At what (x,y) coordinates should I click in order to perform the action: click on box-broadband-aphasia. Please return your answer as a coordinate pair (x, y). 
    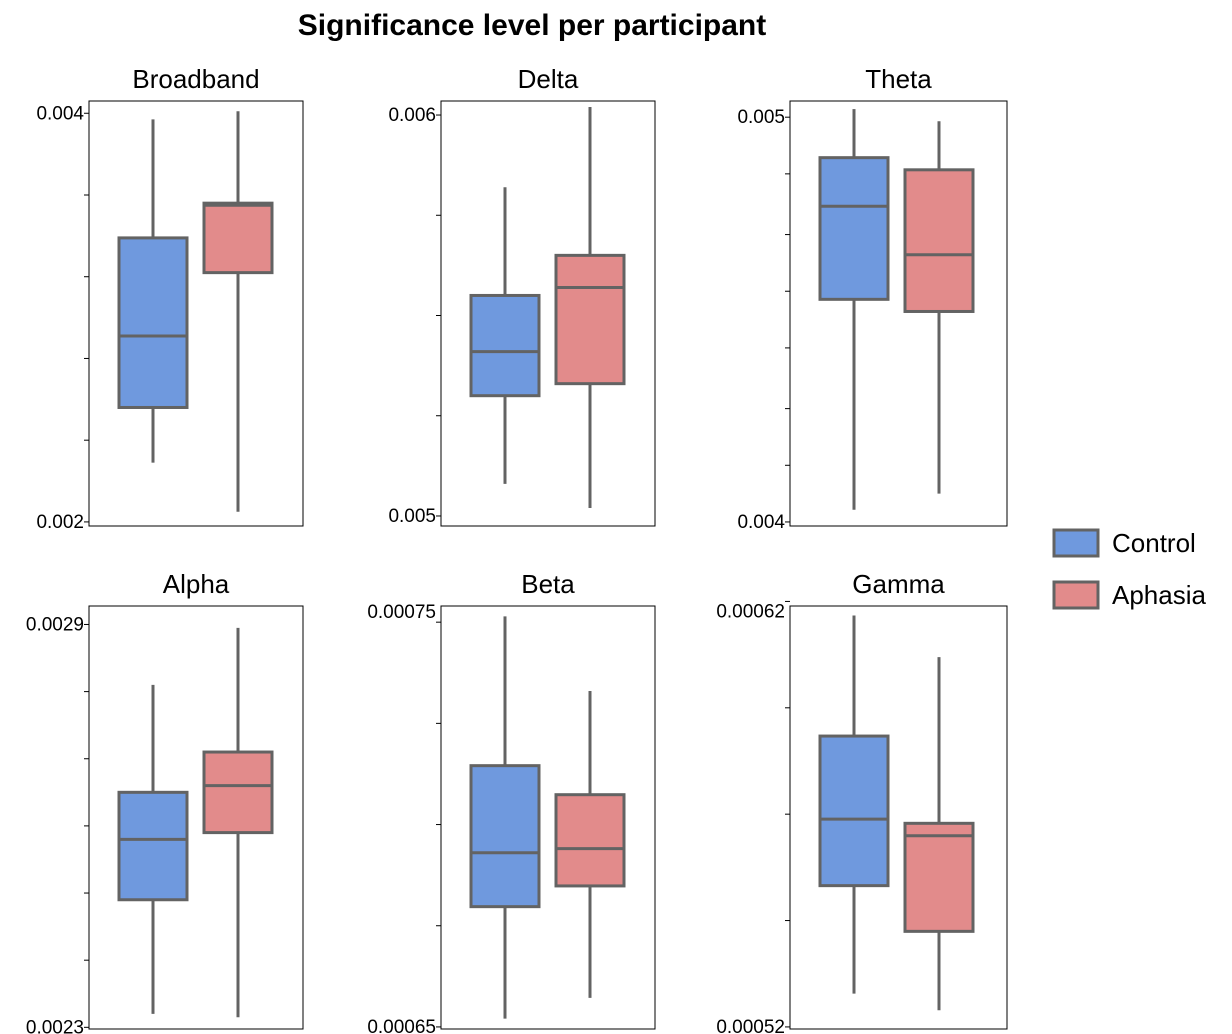
    Looking at the image, I should click on (238, 311).